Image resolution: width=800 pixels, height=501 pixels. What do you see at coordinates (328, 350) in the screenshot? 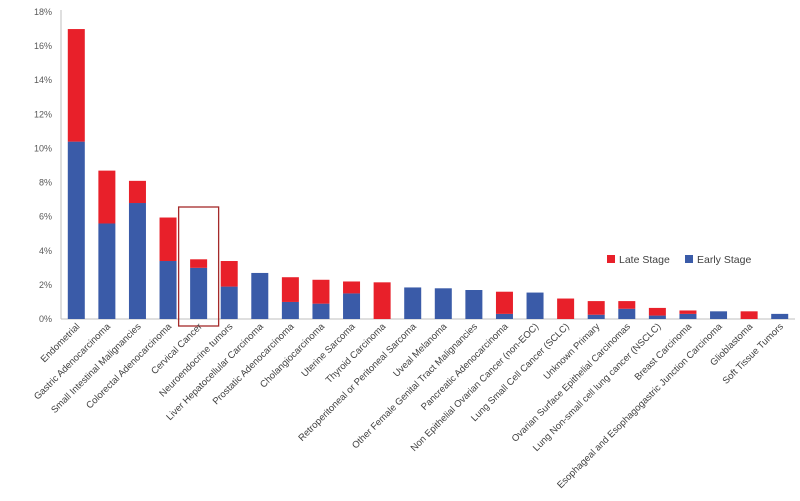
I see `x-tick-label: Uterine Sarcoma` at bounding box center [328, 350].